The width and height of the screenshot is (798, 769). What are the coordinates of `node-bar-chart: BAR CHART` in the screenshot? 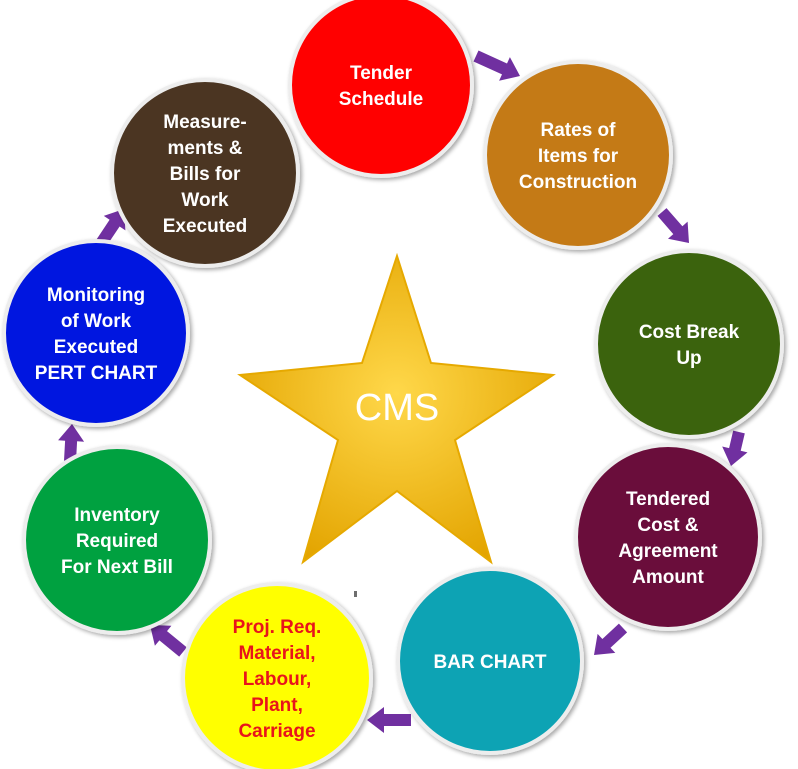 It's located at (490, 661).